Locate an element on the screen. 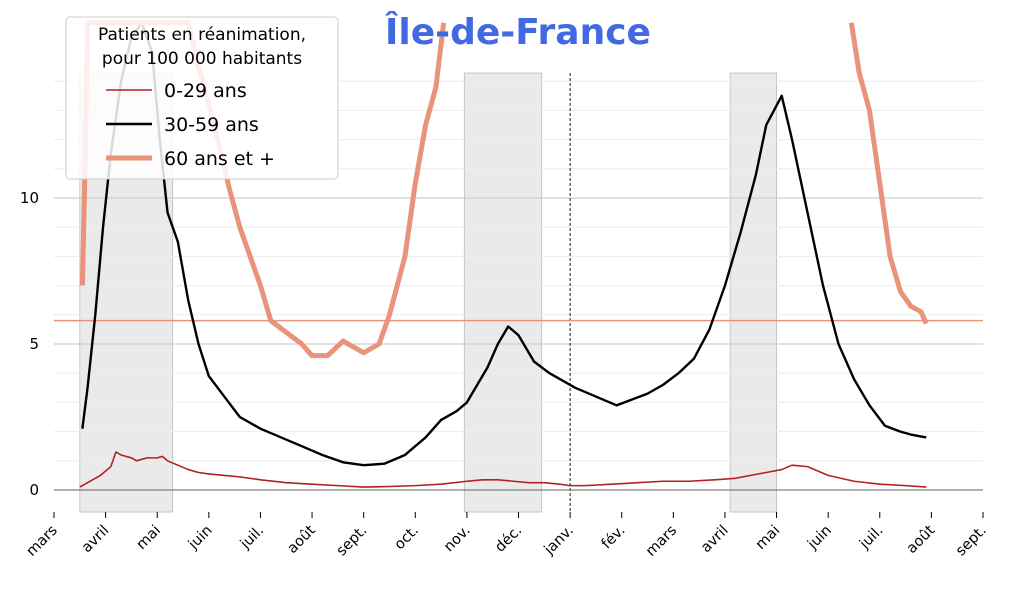  x-tick-label: nov. is located at coordinates (457, 539).